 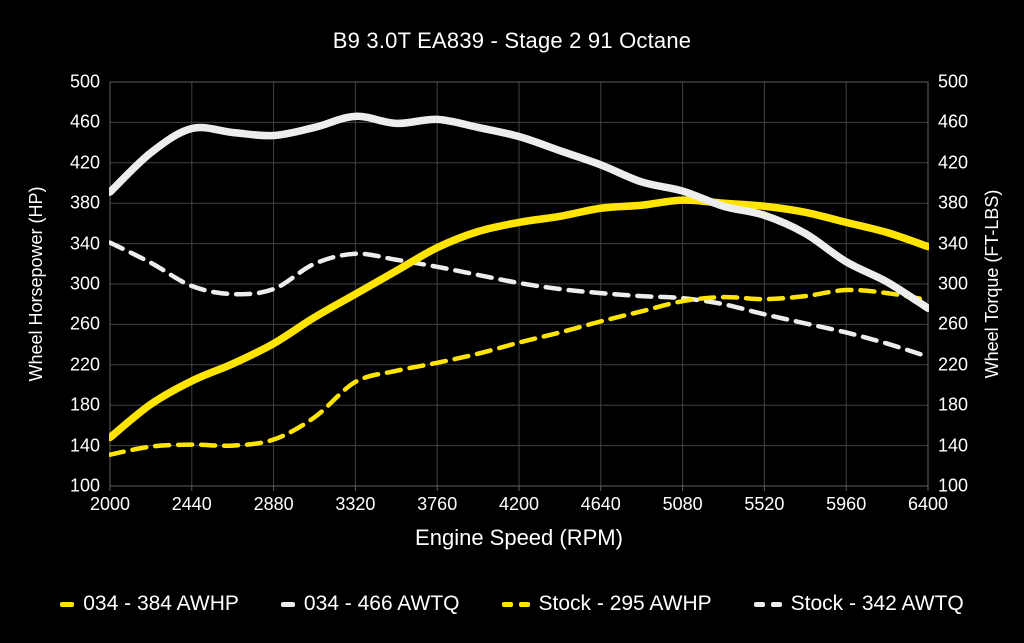 What do you see at coordinates (437, 504) in the screenshot?
I see `x-tick-label: 3760` at bounding box center [437, 504].